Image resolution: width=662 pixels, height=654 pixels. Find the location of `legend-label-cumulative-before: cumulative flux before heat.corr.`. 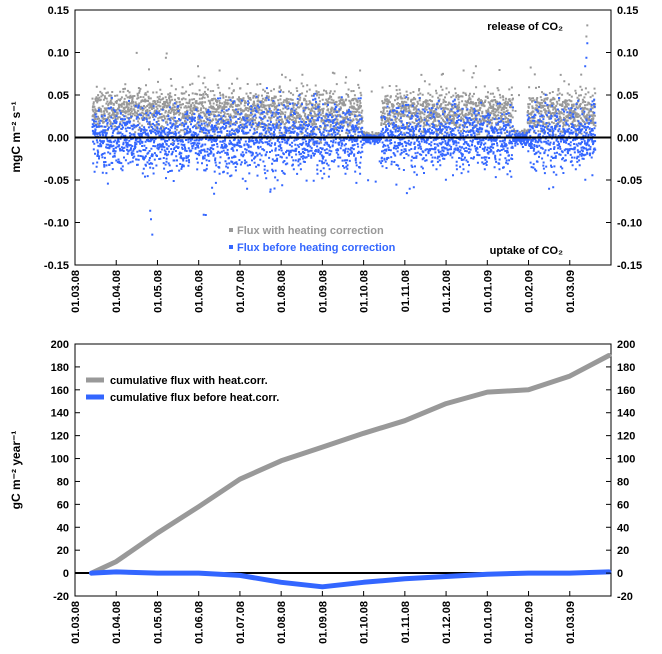

legend-label-cumulative-before: cumulative flux before heat.corr. is located at coordinates (194, 398).